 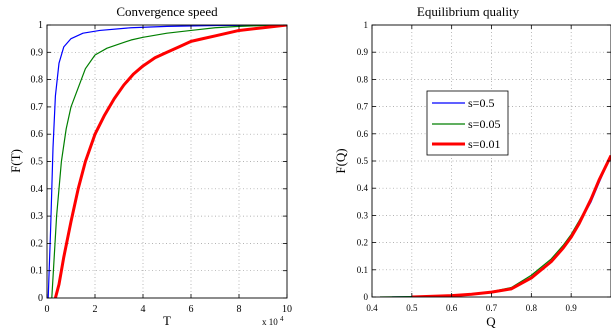 I want to click on y-axis-label: F(T), so click(x=15, y=161).